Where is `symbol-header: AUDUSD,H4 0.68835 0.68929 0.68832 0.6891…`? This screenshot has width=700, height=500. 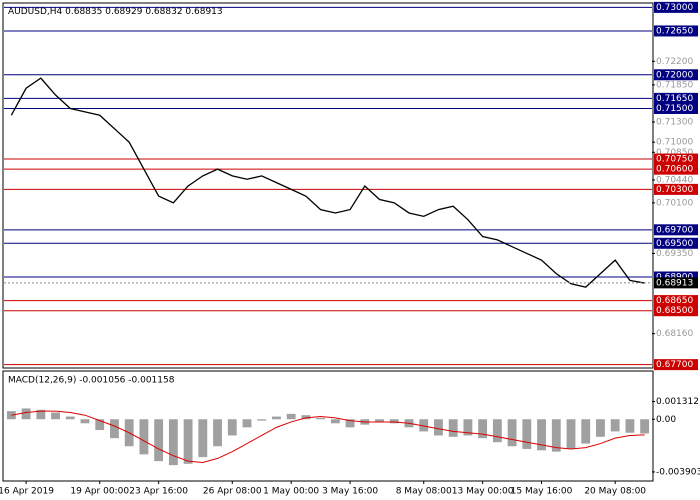
symbol-header: AUDUSD,H4 0.68835 0.68929 0.68832 0.6891… is located at coordinates (115, 12).